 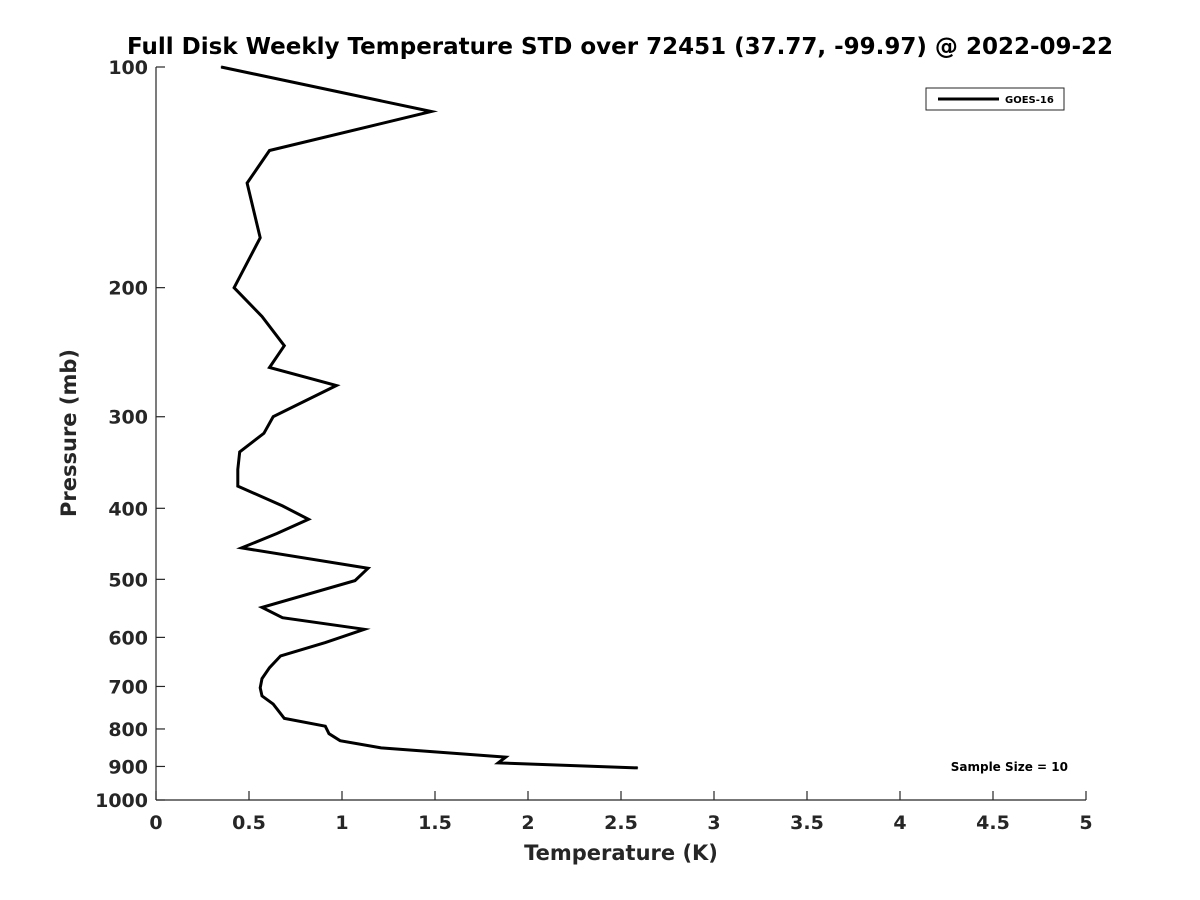 What do you see at coordinates (249, 823) in the screenshot?
I see `x-tick-label: 0.5` at bounding box center [249, 823].